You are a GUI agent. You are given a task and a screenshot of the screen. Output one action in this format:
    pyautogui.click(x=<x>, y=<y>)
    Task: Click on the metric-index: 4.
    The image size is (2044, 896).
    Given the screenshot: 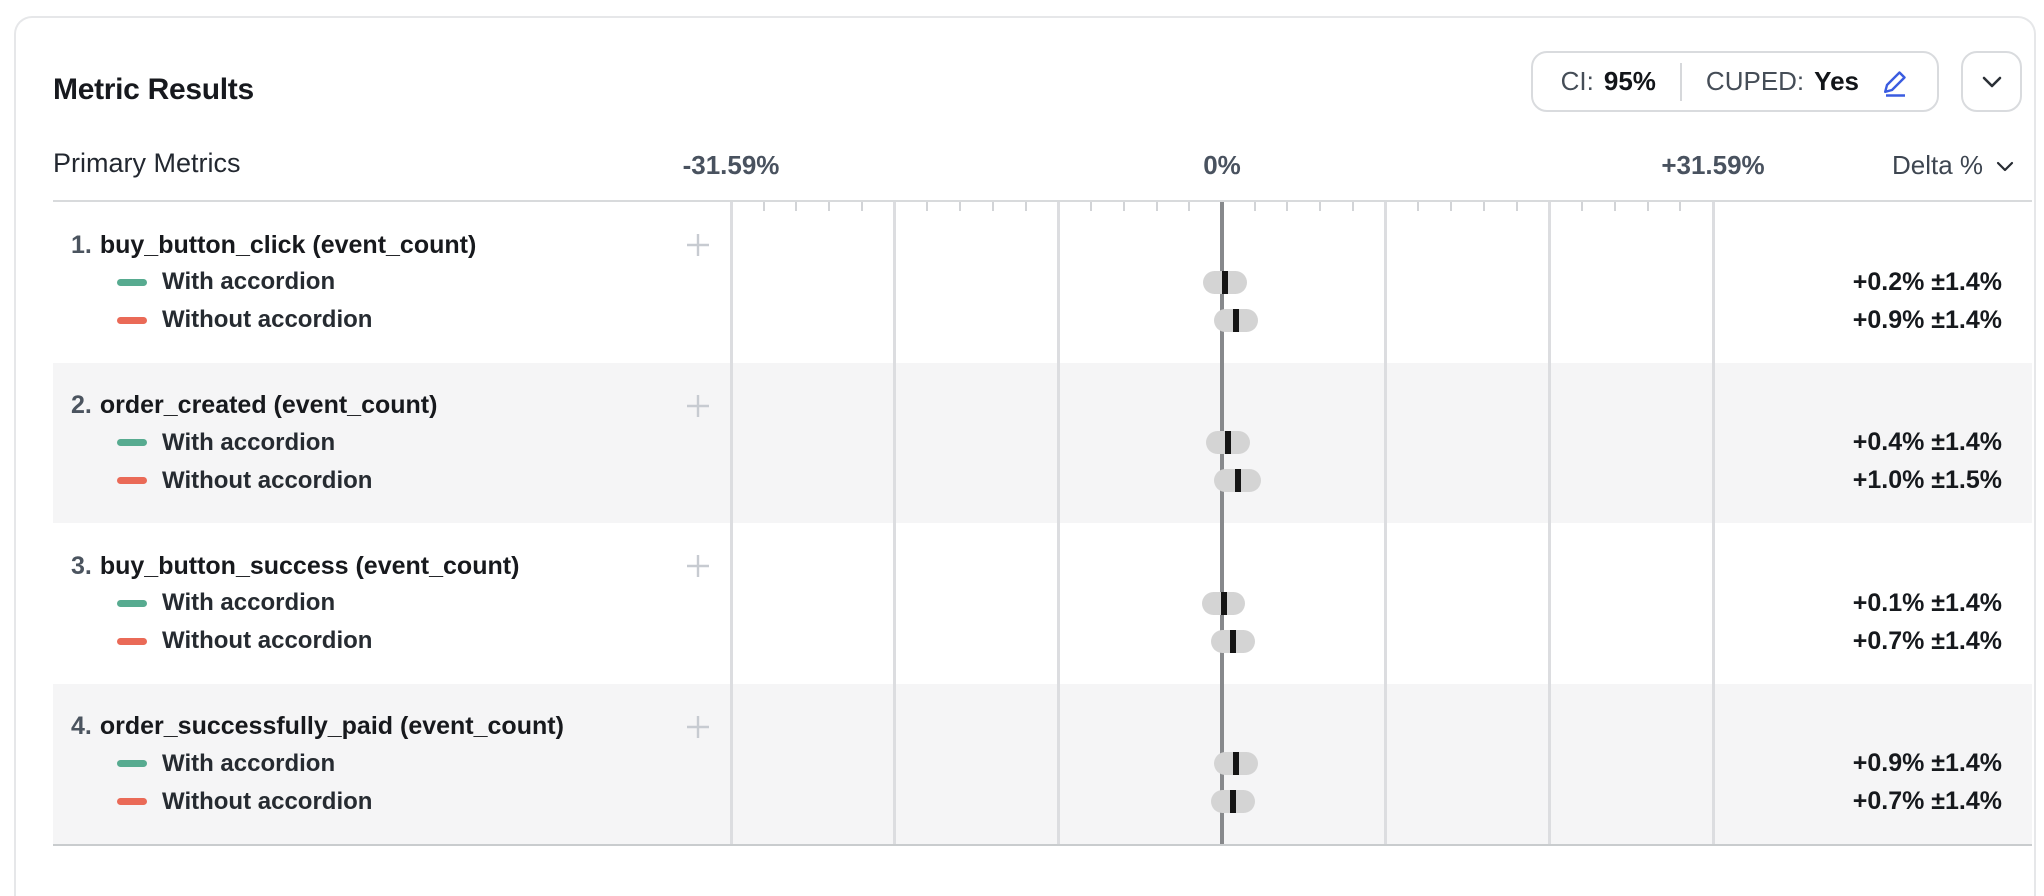 What is the action you would take?
    pyautogui.click(x=81, y=726)
    